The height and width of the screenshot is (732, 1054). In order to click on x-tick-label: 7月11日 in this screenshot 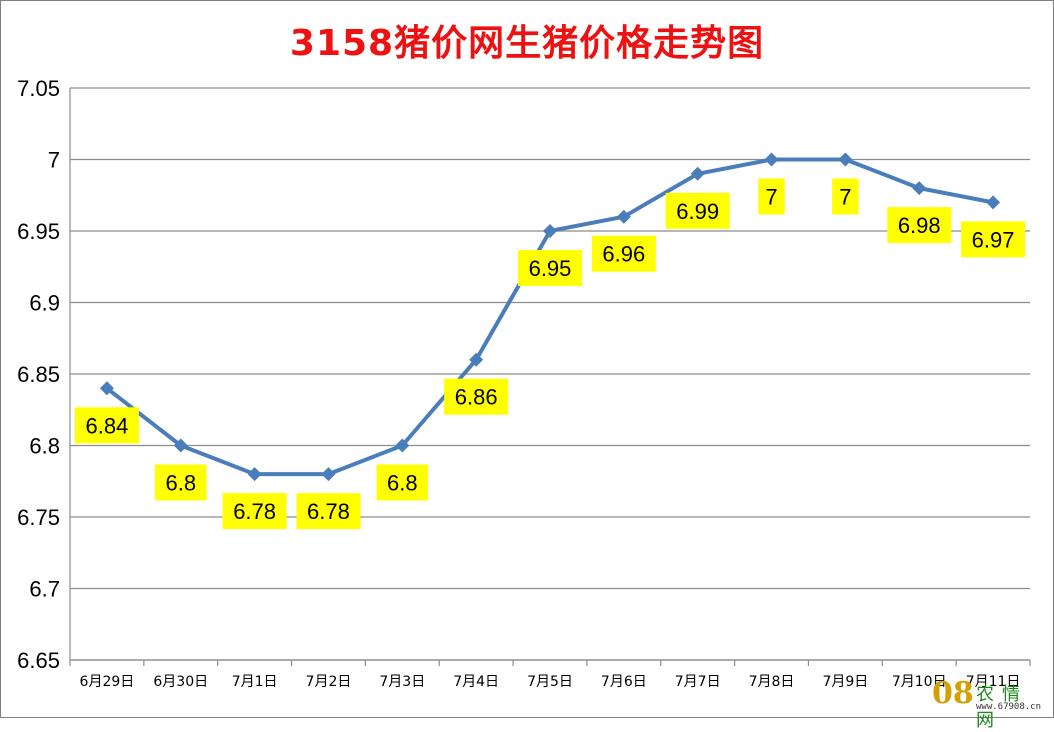, I will do `click(993, 682)`.